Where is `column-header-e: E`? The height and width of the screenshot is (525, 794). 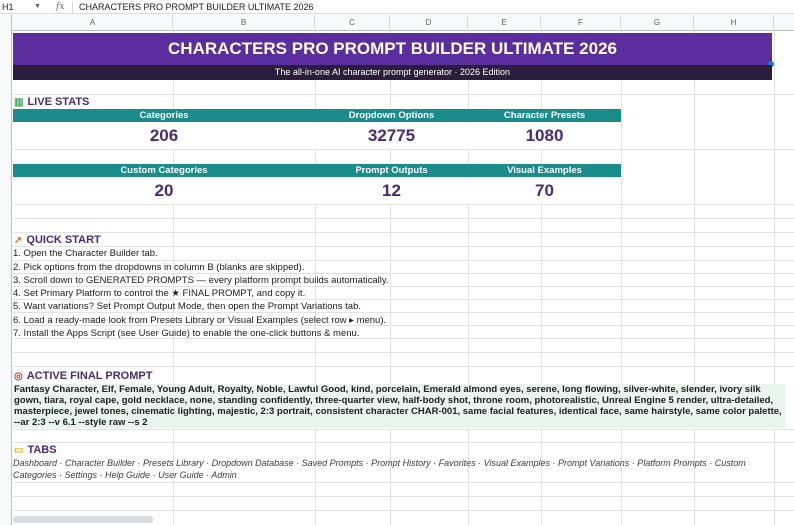 column-header-e: E is located at coordinates (504, 23).